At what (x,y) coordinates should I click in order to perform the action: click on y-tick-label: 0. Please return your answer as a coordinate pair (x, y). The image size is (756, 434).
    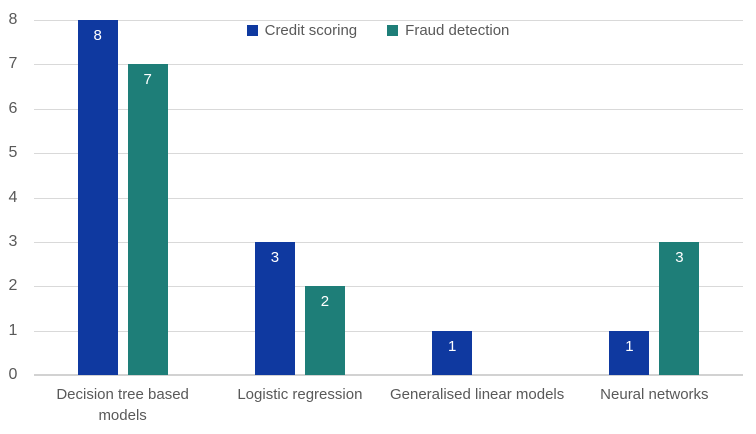
    Looking at the image, I should click on (13, 374).